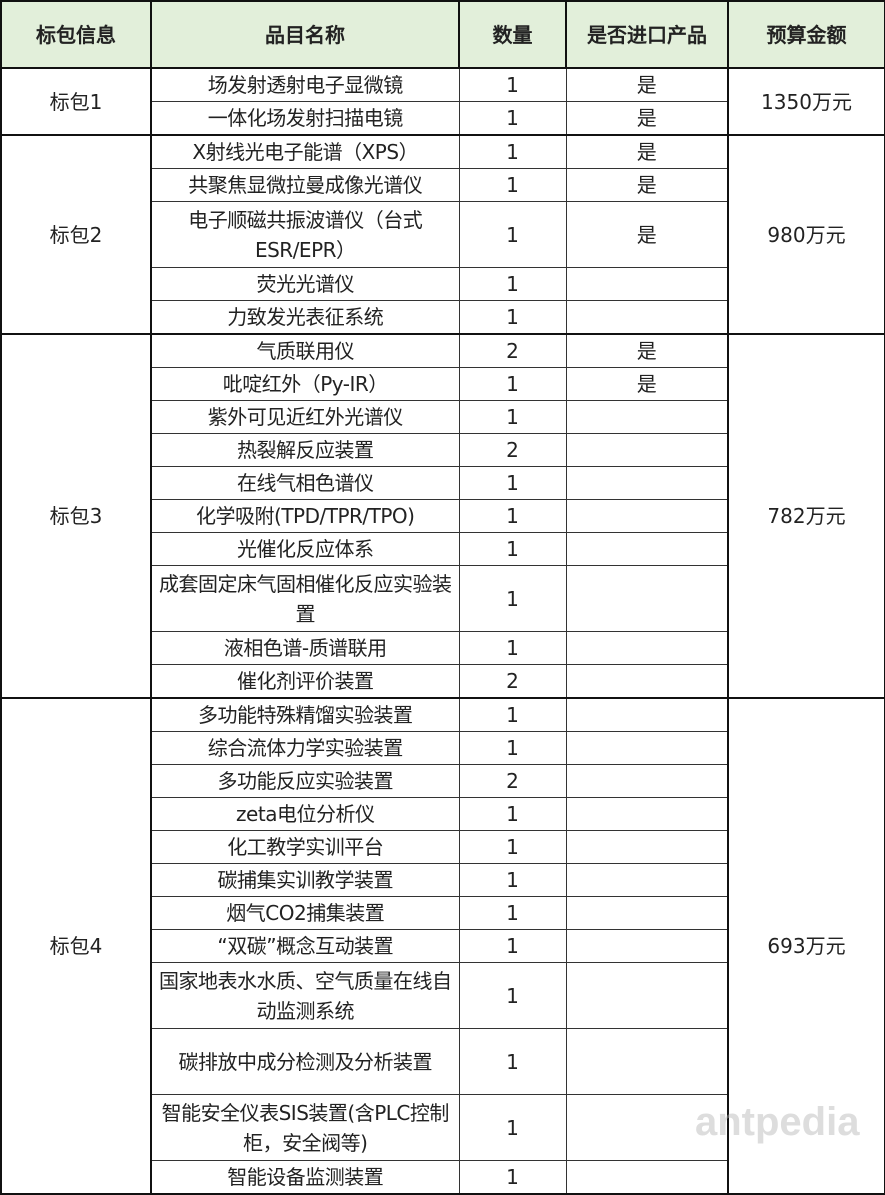 The width and height of the screenshot is (885, 1195). Describe the element at coordinates (305, 681) in the screenshot. I see `item-name: 催化剂评价装置` at that location.